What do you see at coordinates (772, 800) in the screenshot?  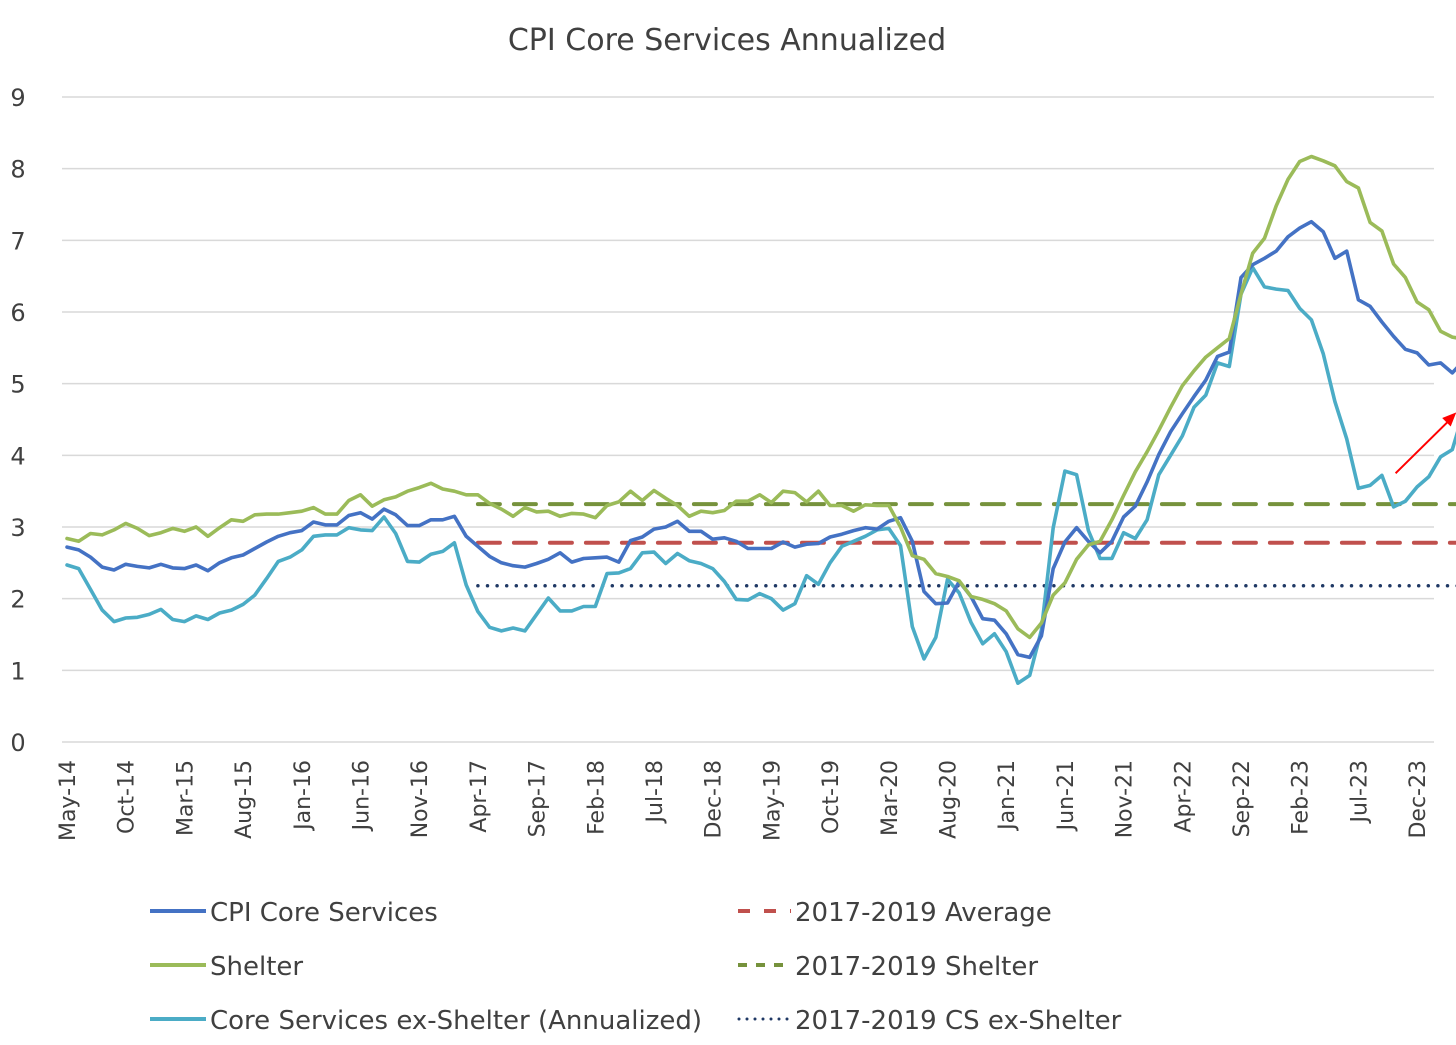 I see `x-tick-label: May-19` at bounding box center [772, 800].